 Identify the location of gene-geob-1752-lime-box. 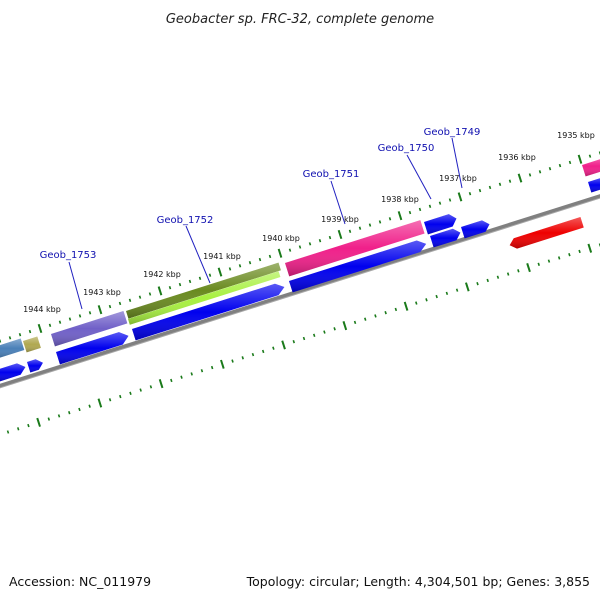
(204, 298).